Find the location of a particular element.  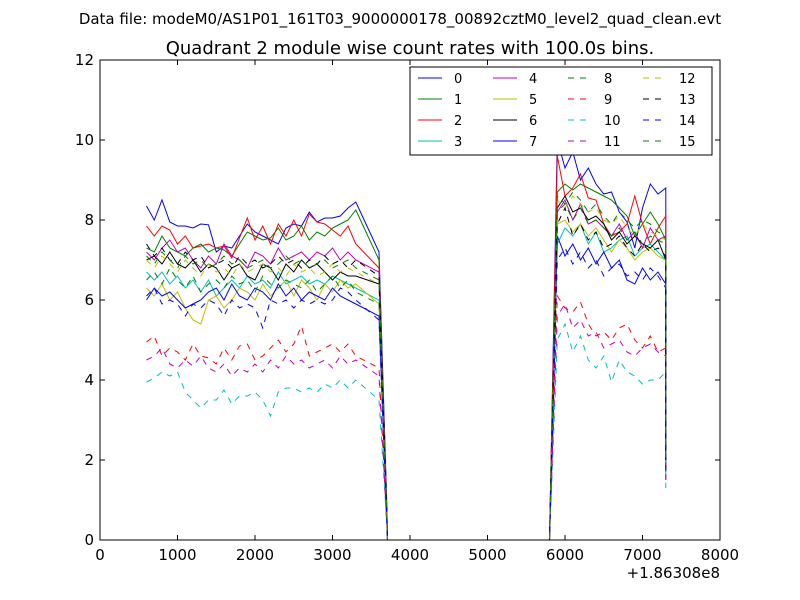

legend-label: 14 is located at coordinates (687, 121).